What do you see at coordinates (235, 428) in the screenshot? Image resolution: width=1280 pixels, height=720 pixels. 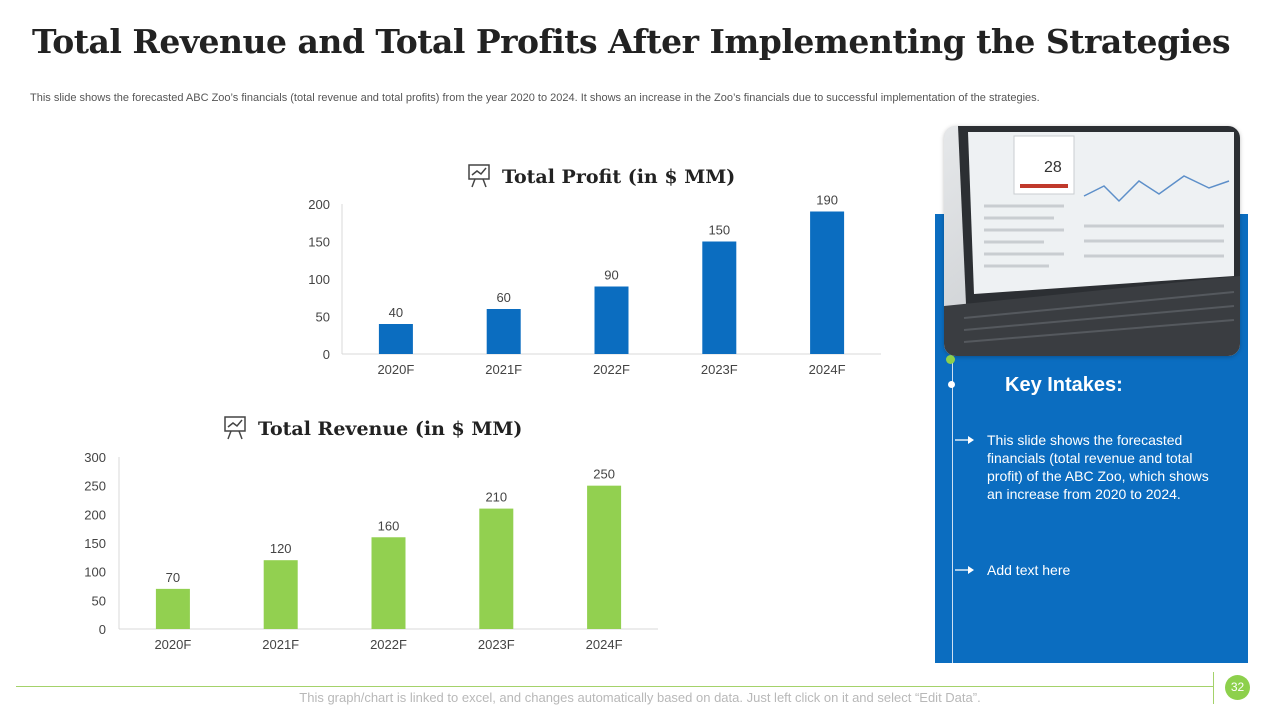 I see `revenue-chart-icon` at bounding box center [235, 428].